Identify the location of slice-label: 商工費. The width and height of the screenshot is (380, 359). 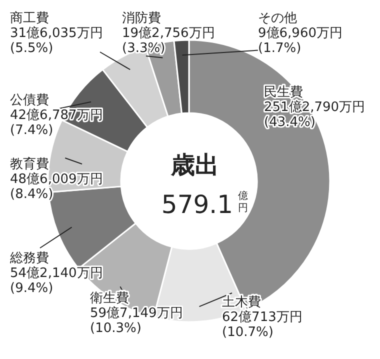
(29, 18).